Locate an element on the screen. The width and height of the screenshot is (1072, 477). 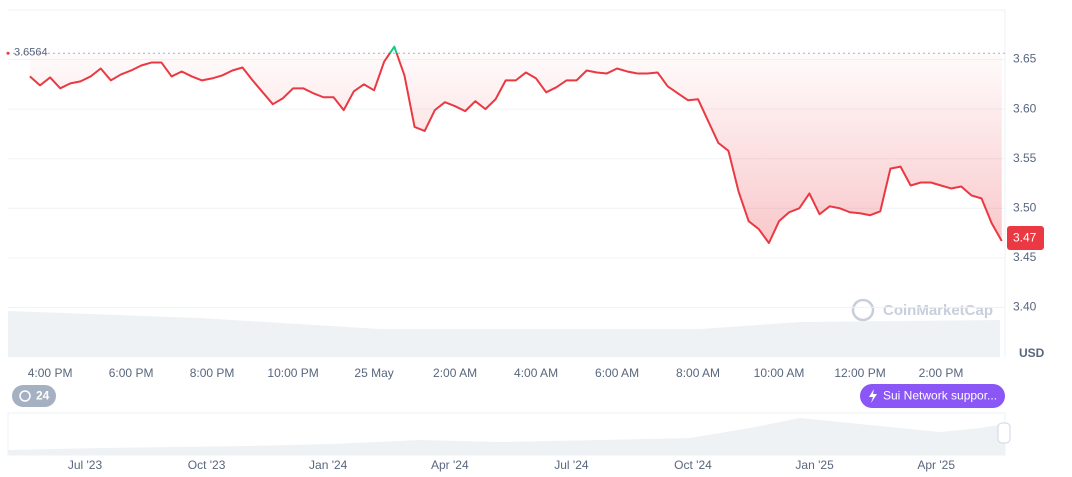
y-tick-label: 3.45 is located at coordinates (1025, 257).